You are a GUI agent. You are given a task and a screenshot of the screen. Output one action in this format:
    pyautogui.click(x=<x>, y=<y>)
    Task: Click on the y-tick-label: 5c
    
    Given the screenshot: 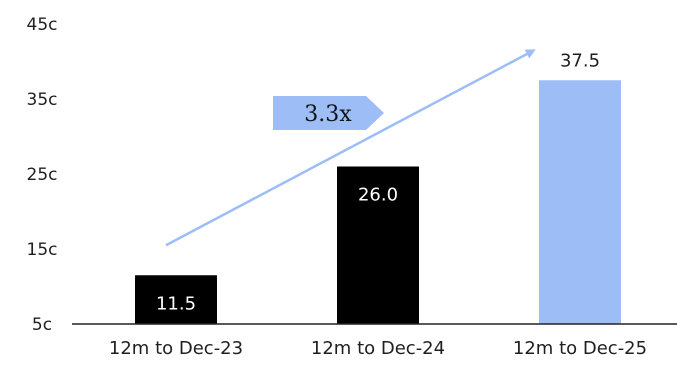 What is the action you would take?
    pyautogui.click(x=42, y=325)
    